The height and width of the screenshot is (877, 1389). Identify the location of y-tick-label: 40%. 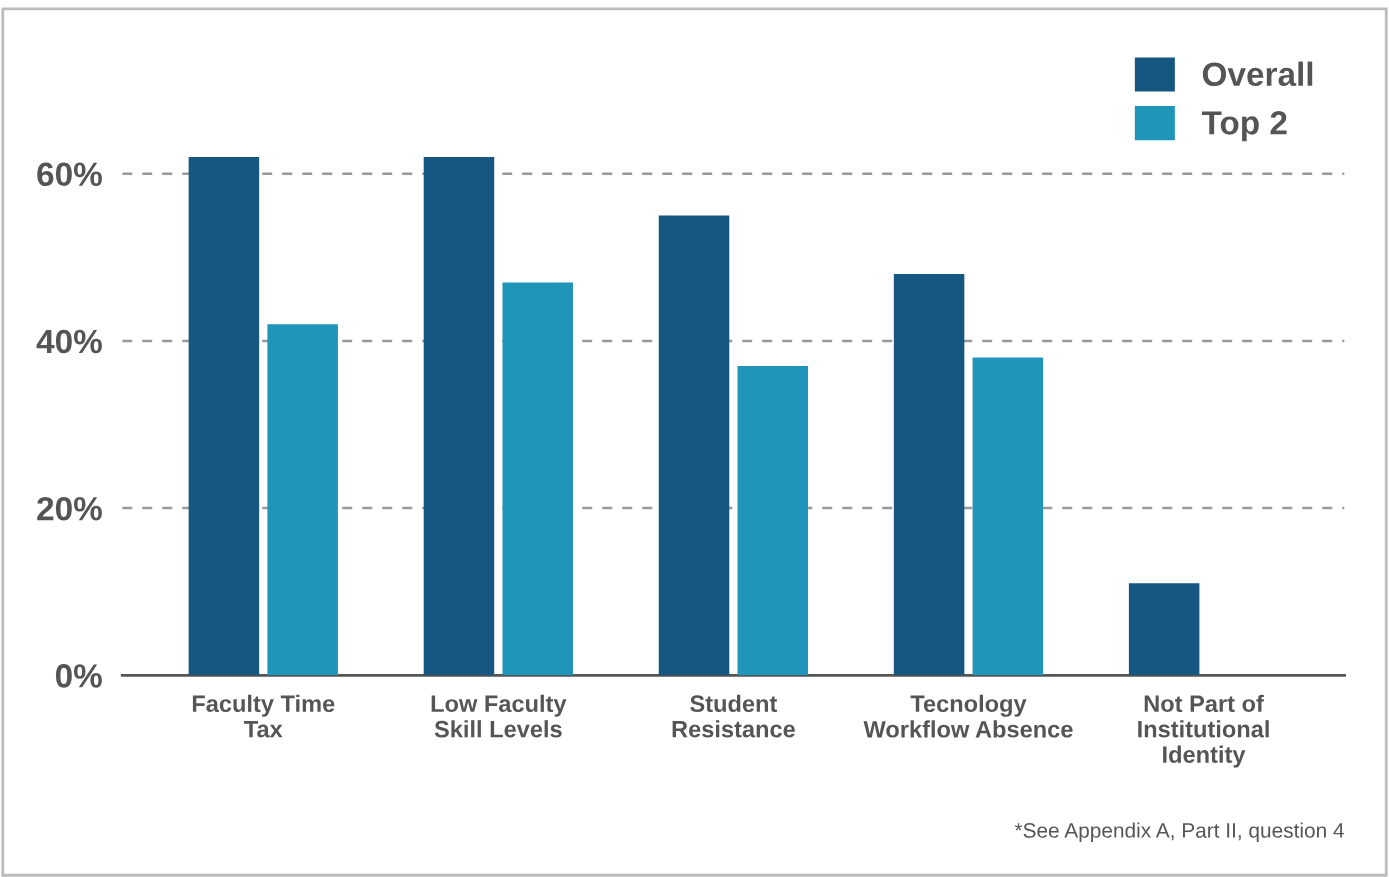
(69, 341).